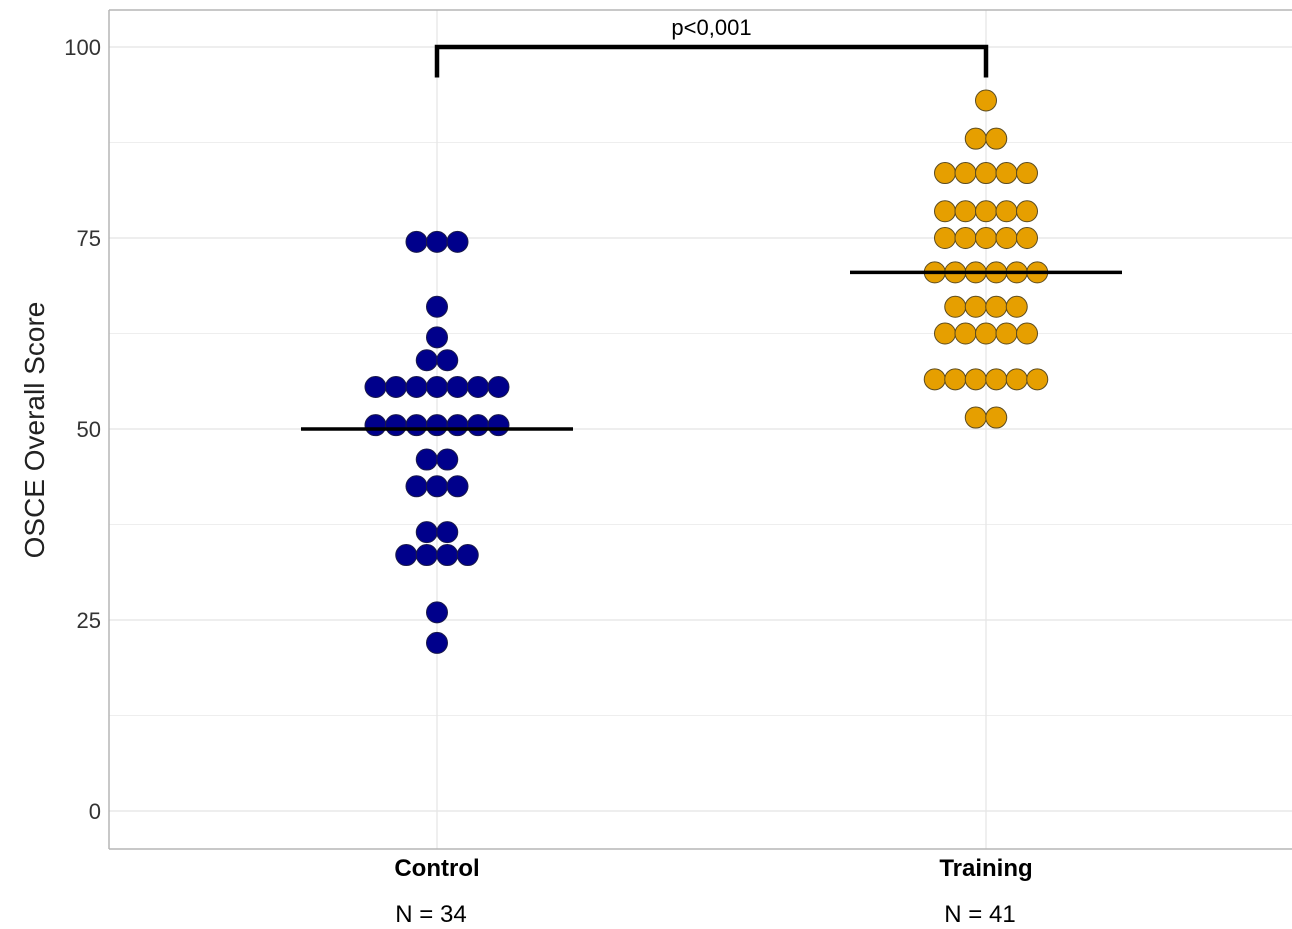  I want to click on y-tick-label: 50, so click(89, 429).